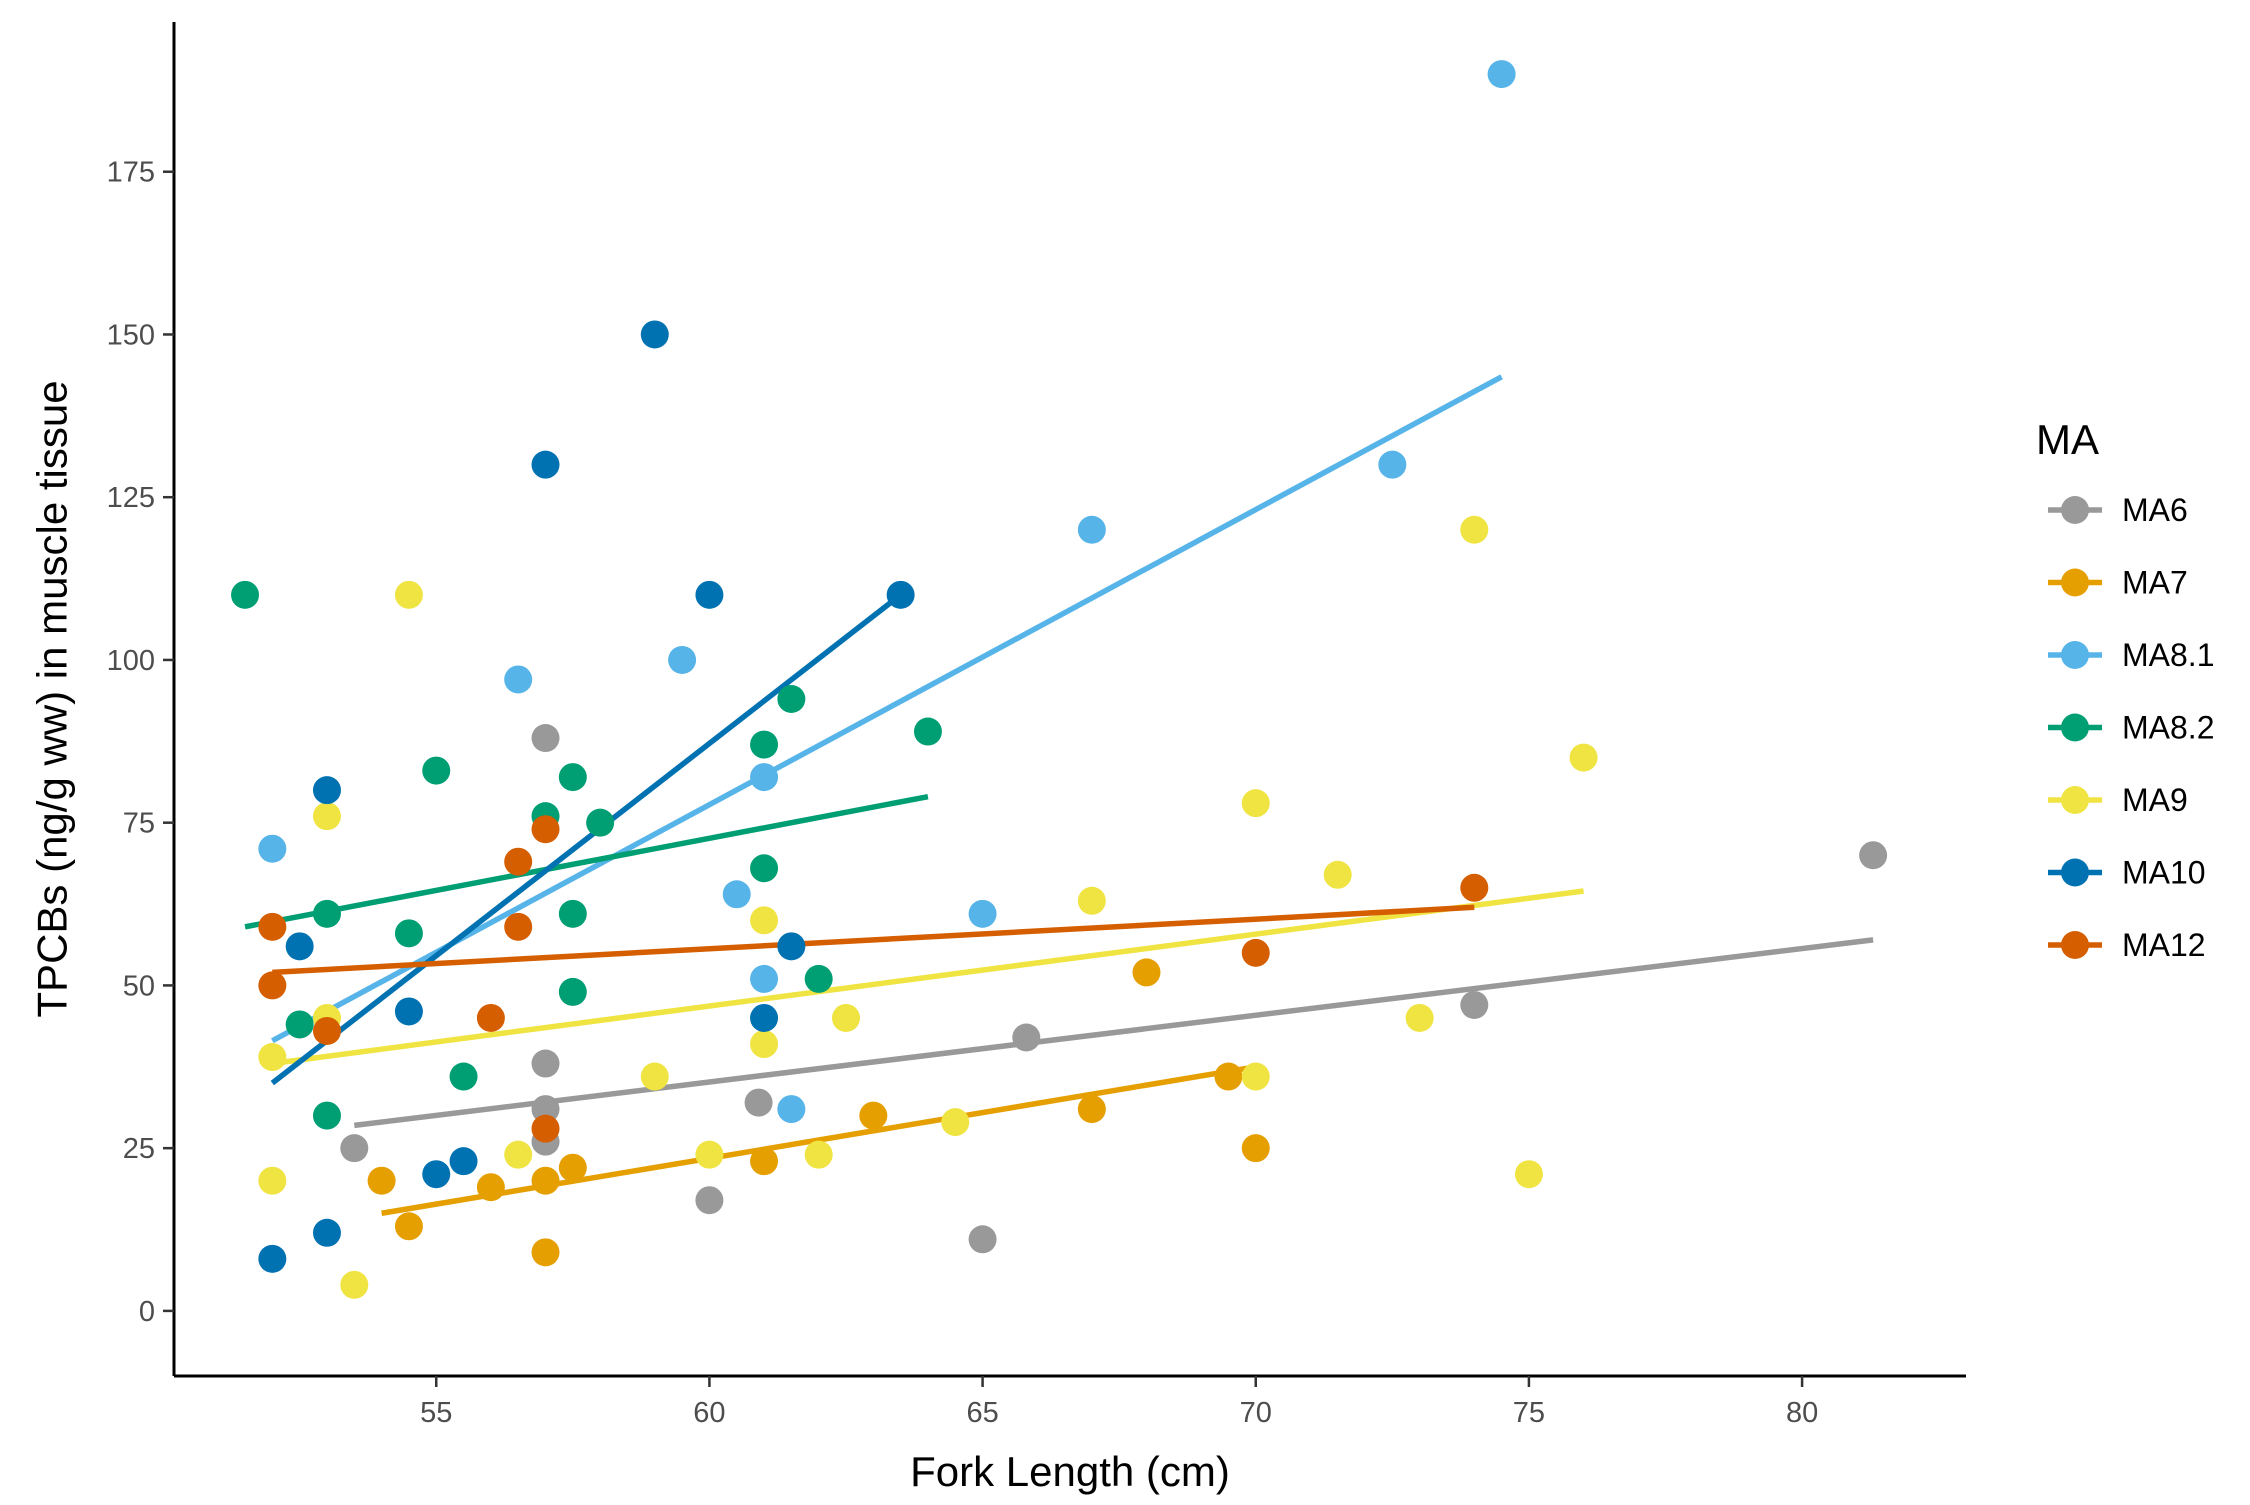 The width and height of the screenshot is (2250, 1505). I want to click on legend-key-point-ma12, so click(2075, 945).